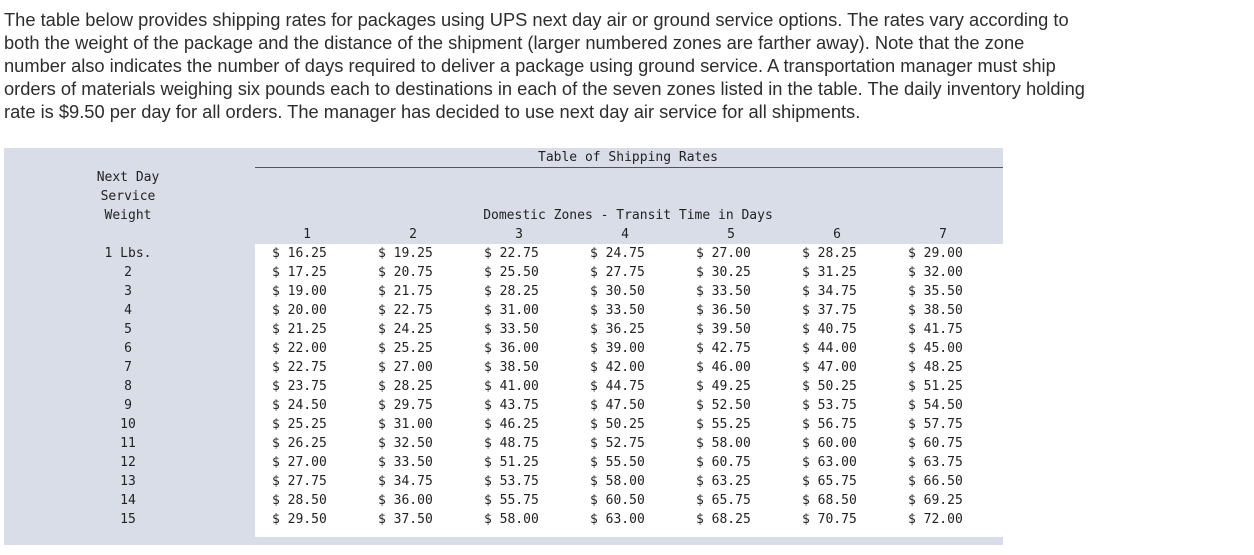  I want to click on rate-cell: $ 55.50, so click(617, 462).